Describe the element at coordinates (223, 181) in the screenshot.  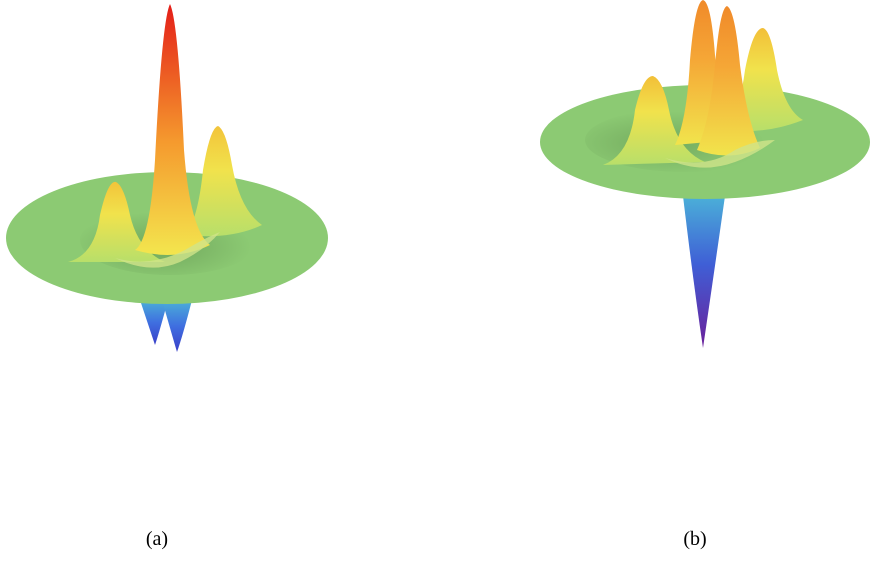
I see `peak-a-right` at that location.